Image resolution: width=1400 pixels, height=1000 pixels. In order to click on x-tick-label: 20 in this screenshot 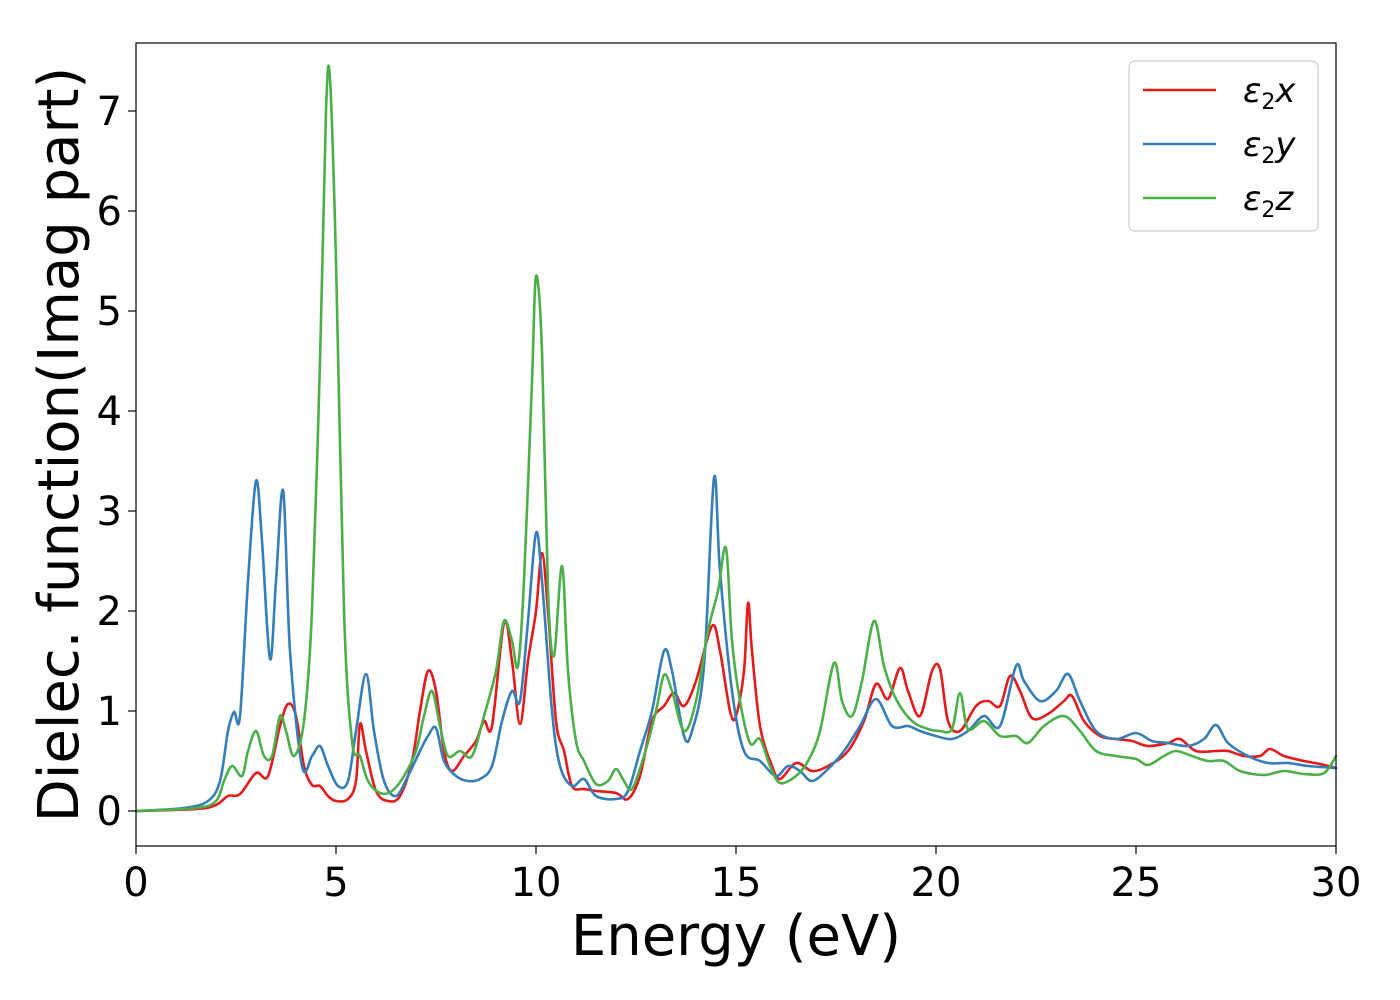, I will do `click(936, 883)`.